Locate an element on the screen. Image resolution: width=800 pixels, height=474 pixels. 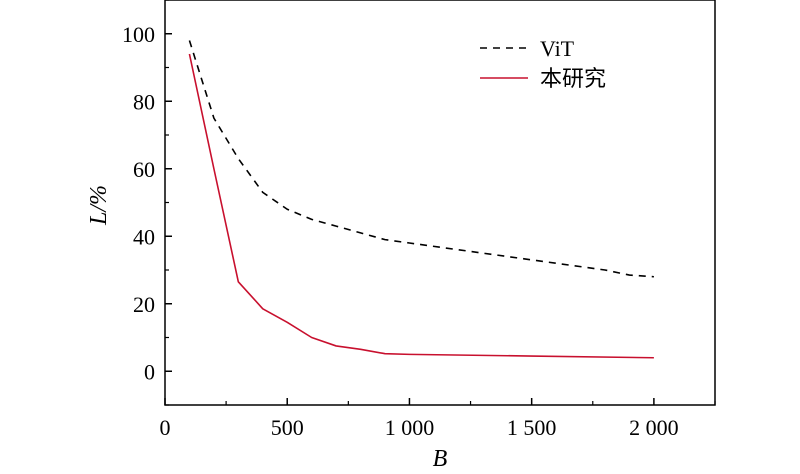
x-tick-label: 1 500 is located at coordinates (532, 427).